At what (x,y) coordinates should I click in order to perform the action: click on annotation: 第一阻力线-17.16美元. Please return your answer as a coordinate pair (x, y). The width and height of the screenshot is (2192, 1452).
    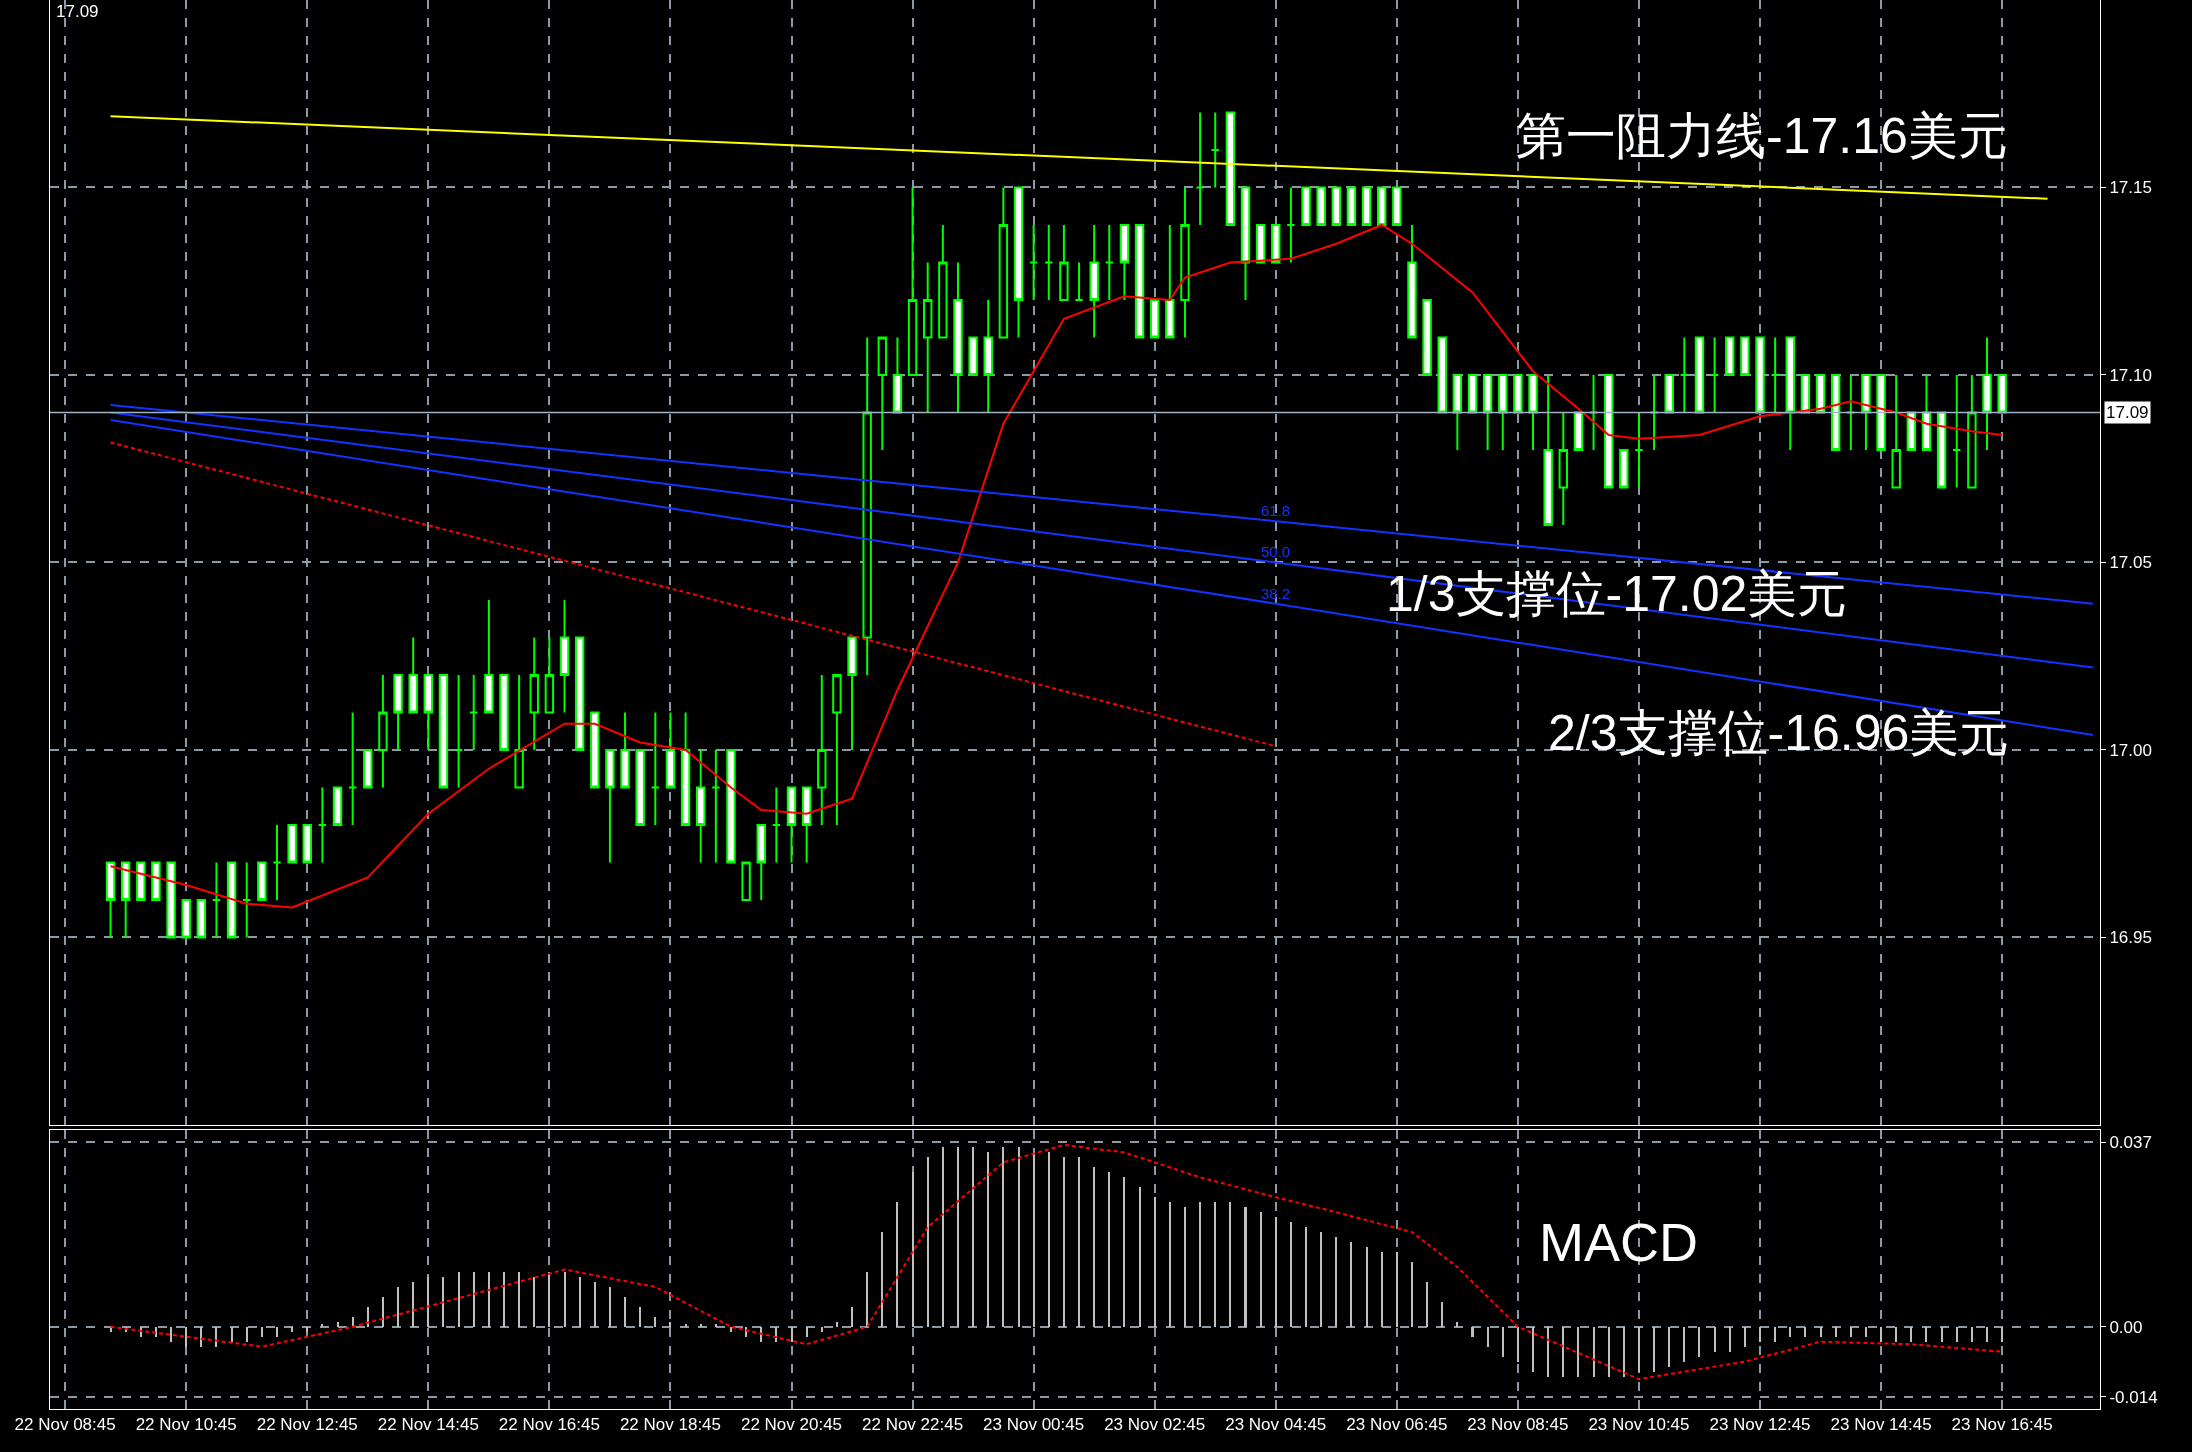
    Looking at the image, I should click on (1762, 136).